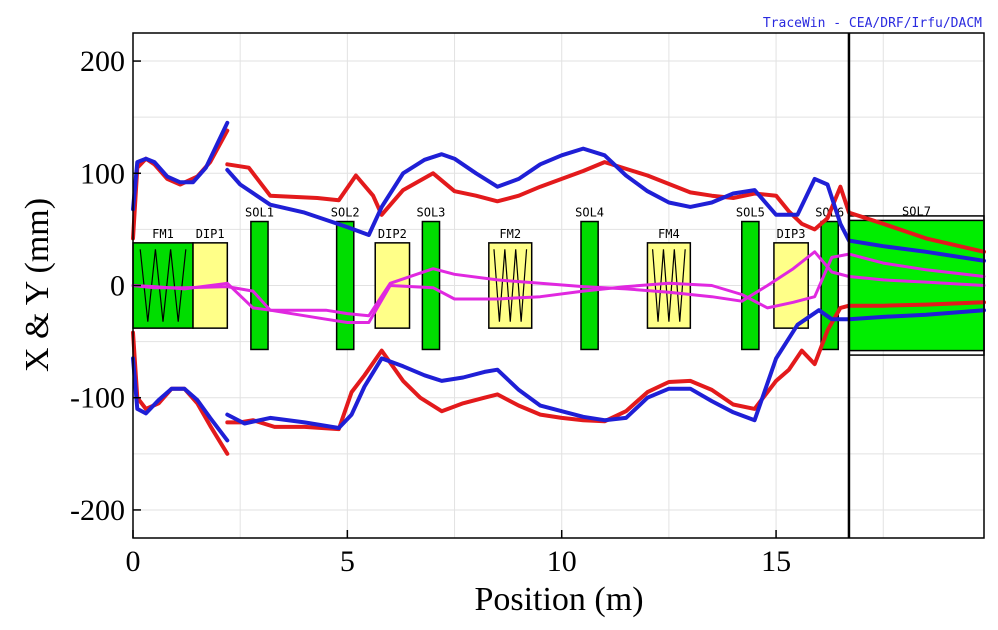 The height and width of the screenshot is (630, 998). Describe the element at coordinates (102, 61) in the screenshot. I see `y-tick-label: 200` at that location.